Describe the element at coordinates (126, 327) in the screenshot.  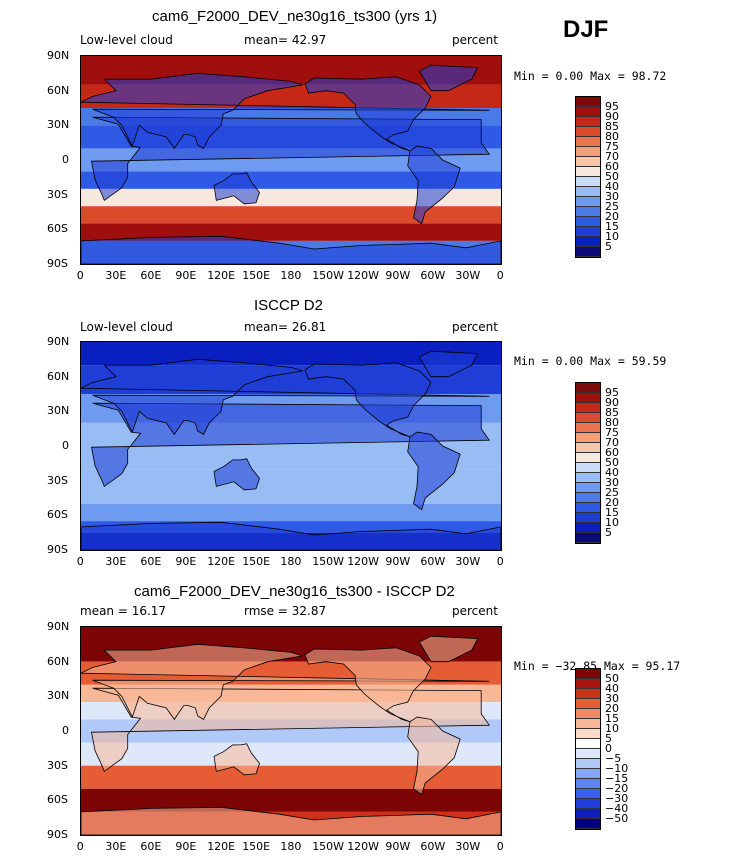
I see `panel-2-variable-label: Low-level cloud` at that location.